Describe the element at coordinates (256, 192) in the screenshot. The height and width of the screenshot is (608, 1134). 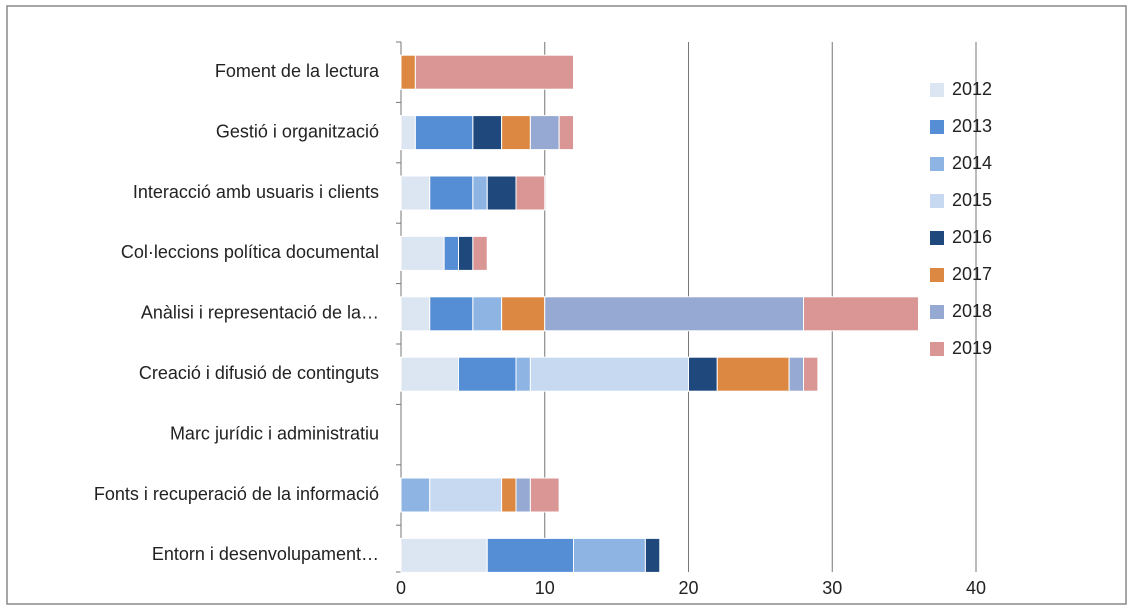
I see `y-tick-label: Interacció amb usuaris i clients` at that location.